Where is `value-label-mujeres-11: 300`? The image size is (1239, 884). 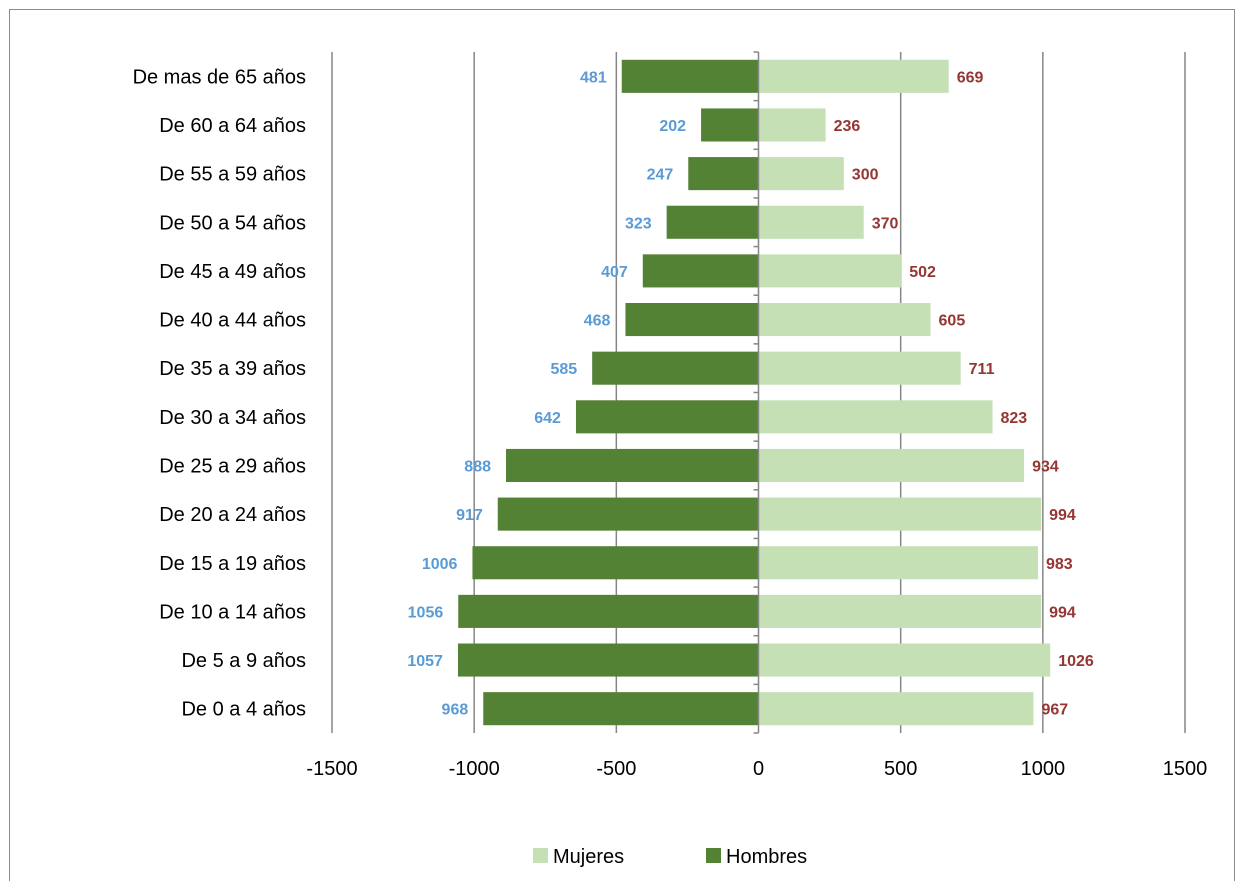 value-label-mujeres-11: 300 is located at coordinates (865, 175).